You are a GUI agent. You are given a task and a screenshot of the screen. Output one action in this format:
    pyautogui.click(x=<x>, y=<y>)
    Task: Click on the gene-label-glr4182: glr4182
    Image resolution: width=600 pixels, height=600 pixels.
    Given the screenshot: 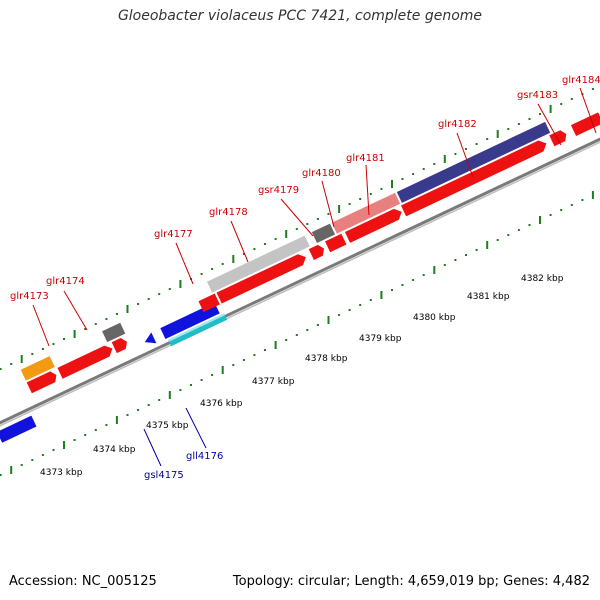 What is the action you would take?
    pyautogui.click(x=457, y=124)
    